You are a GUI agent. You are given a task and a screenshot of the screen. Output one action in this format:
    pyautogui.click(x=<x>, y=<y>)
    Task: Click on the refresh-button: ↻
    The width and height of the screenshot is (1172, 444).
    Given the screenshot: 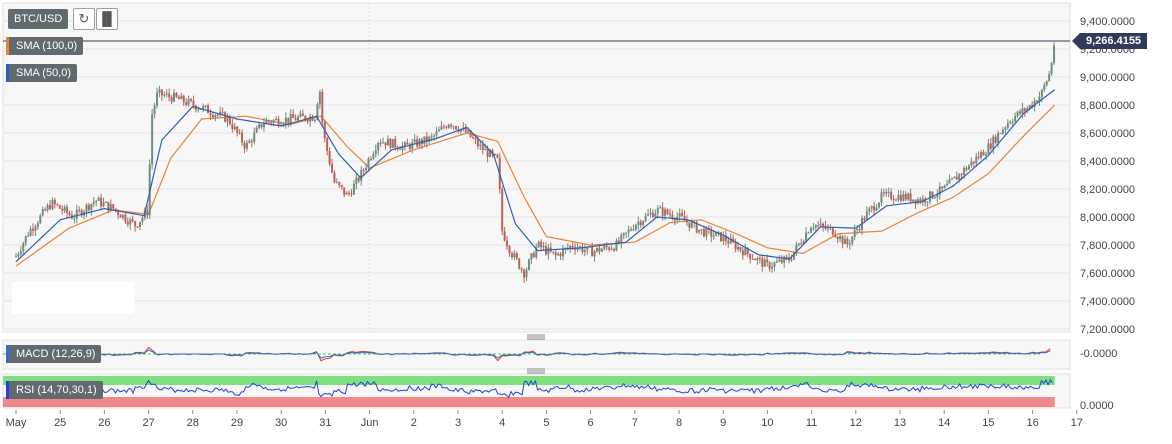 What is the action you would take?
    pyautogui.click(x=84, y=19)
    